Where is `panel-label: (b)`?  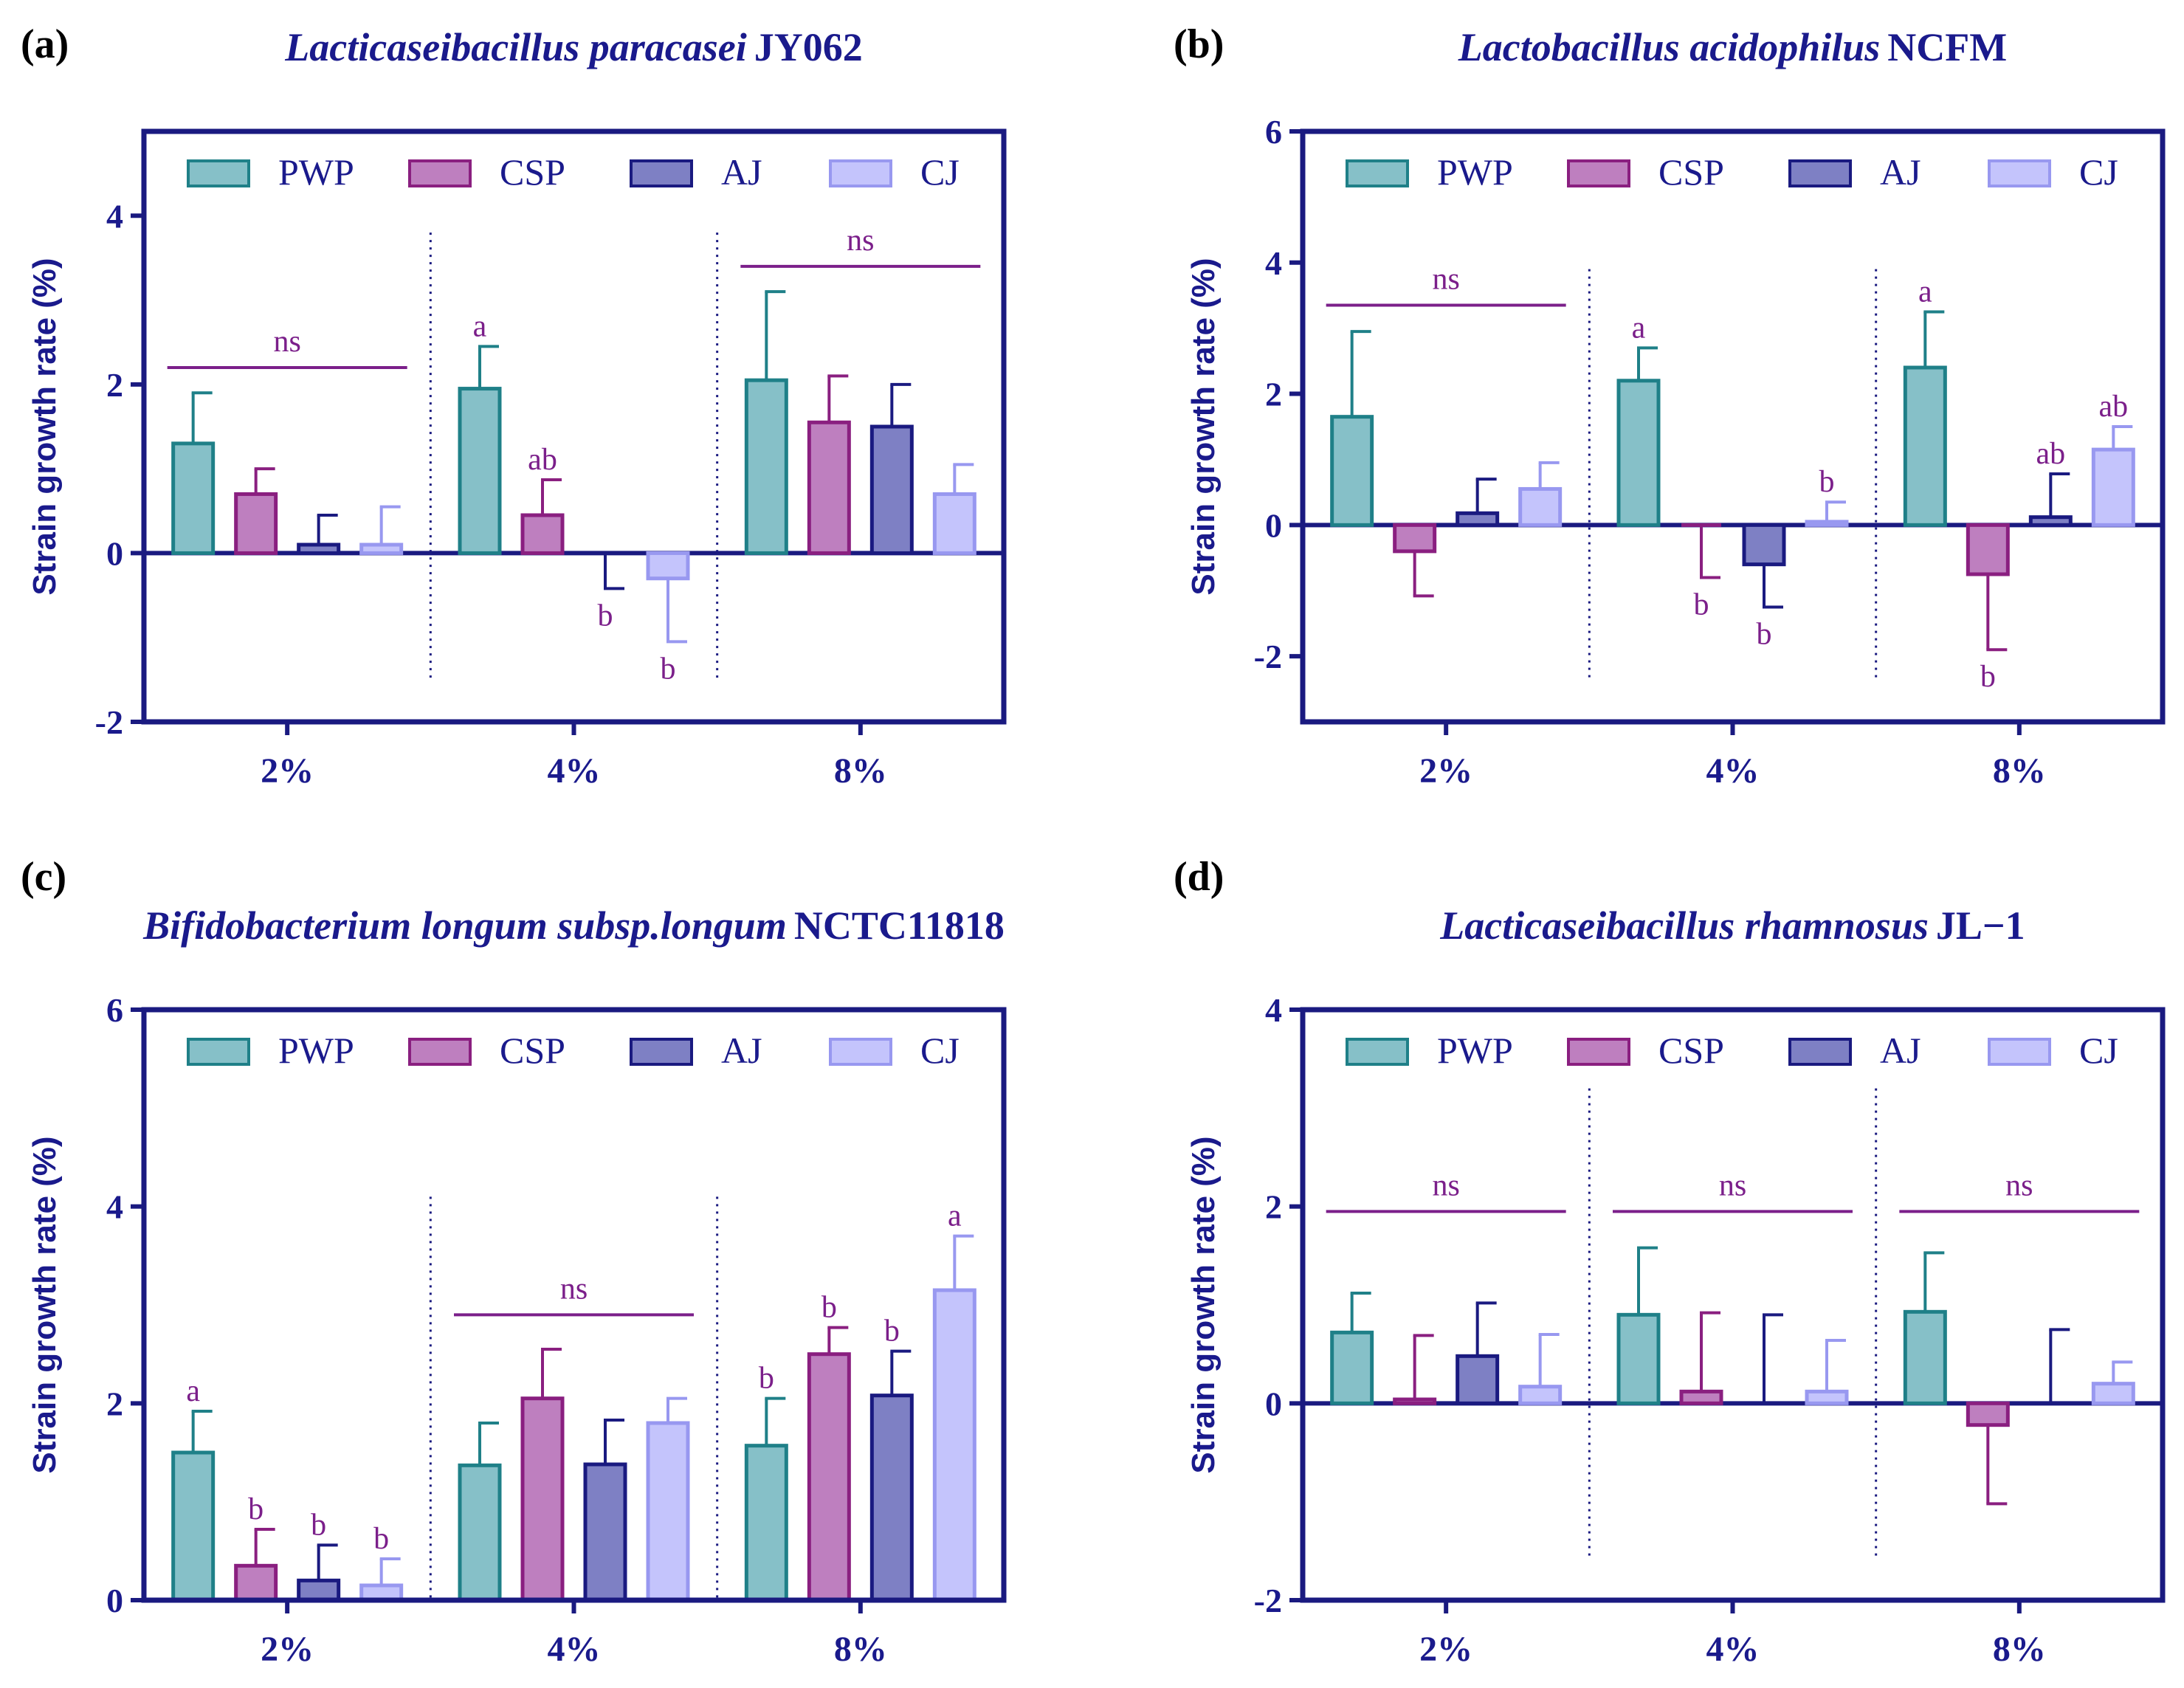
panel-label: (b) is located at coordinates (1199, 44).